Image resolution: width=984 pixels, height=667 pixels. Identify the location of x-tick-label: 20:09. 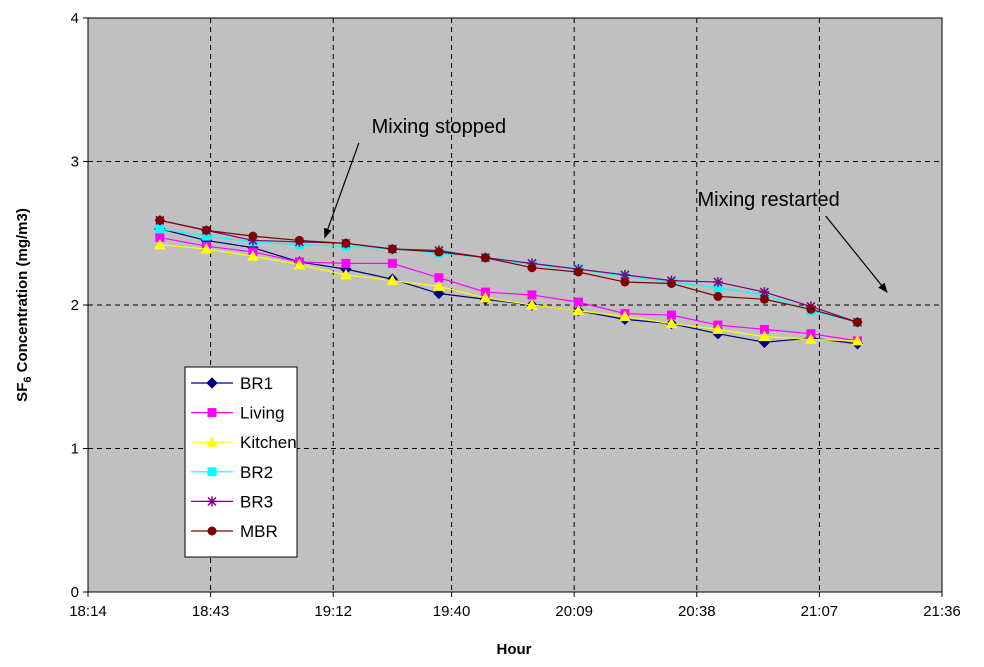
(574, 611).